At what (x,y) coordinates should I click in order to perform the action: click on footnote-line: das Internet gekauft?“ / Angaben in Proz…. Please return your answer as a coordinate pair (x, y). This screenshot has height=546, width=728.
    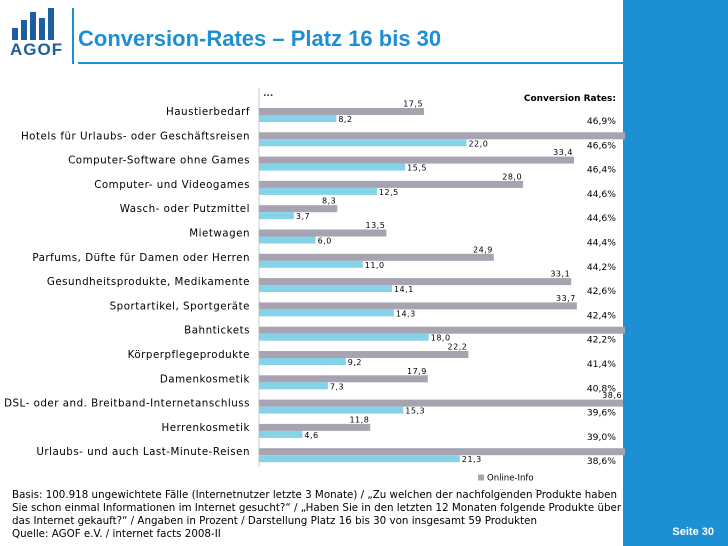
    Looking at the image, I should click on (274, 521).